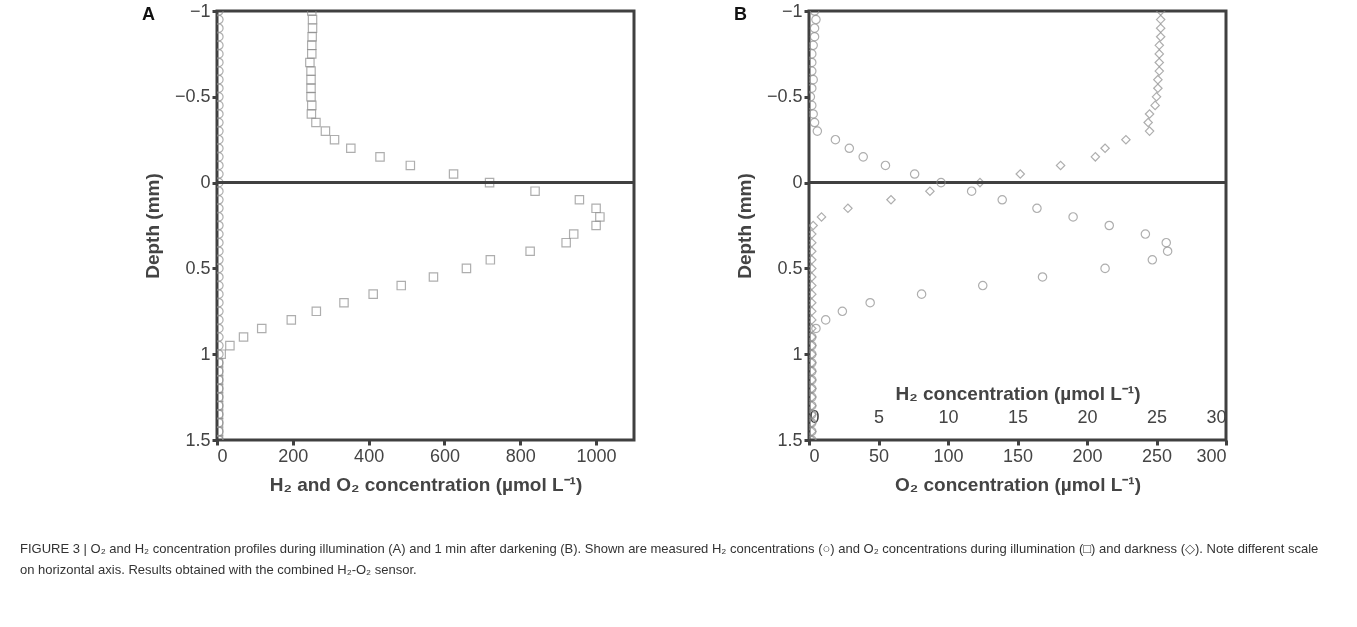 The width and height of the screenshot is (1357, 627). I want to click on x-tick-label: 400, so click(369, 455).